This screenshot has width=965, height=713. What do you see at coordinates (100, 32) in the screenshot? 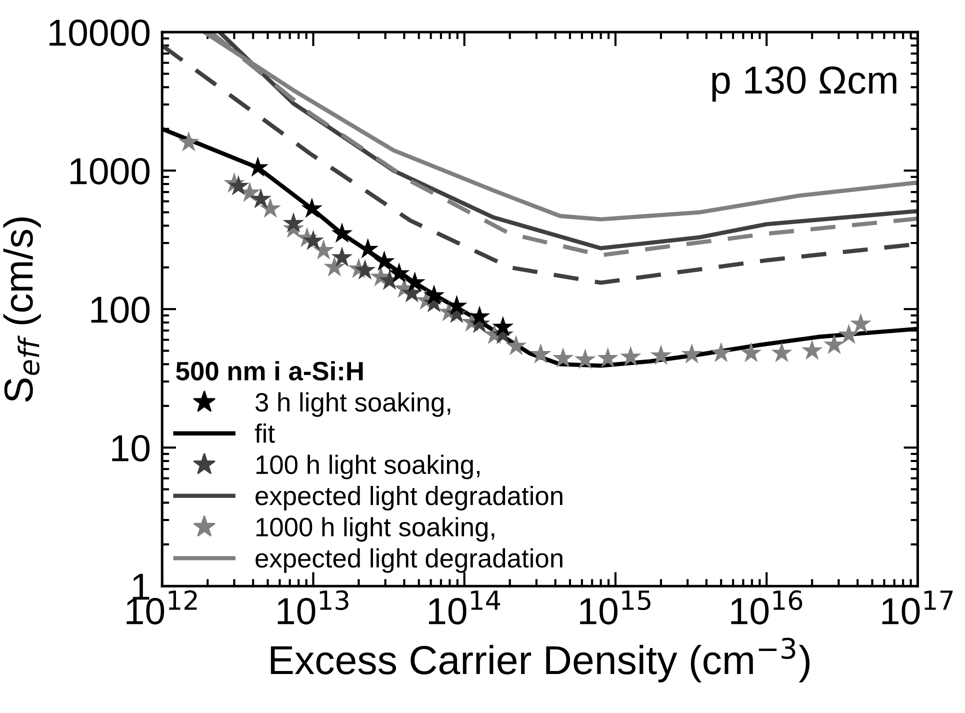
I see `y-tick-label: 10000` at bounding box center [100, 32].